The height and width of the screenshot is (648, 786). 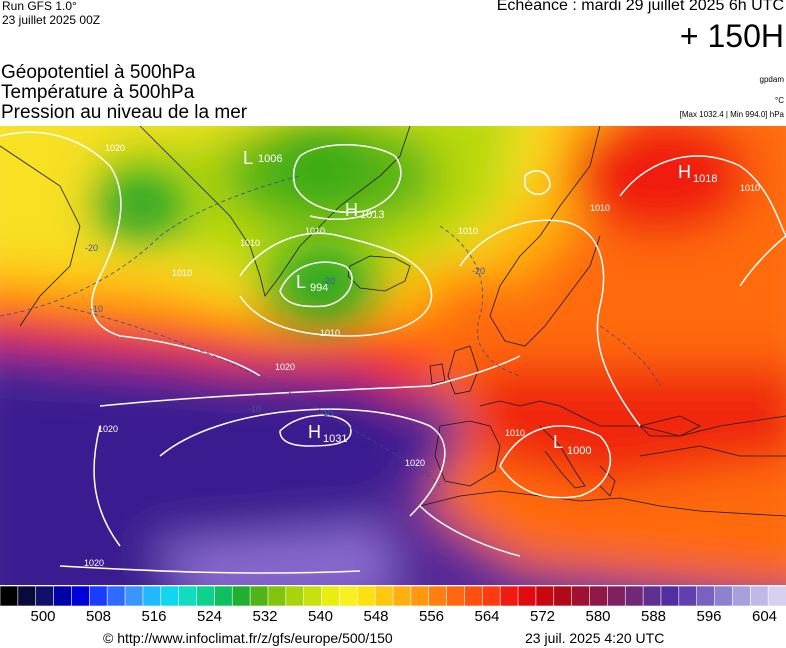 I want to click on colorbar-tick-label: 564, so click(x=487, y=616).